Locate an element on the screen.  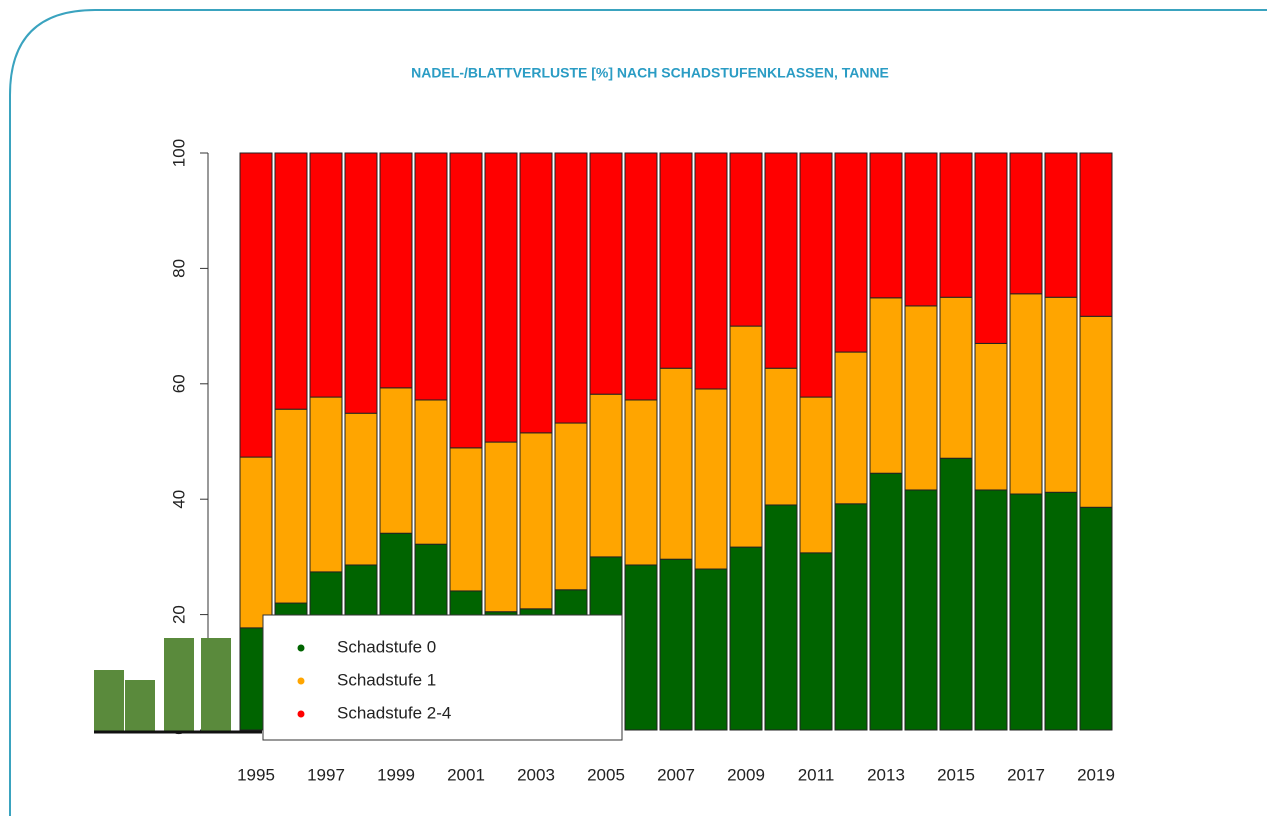
x-tick-label: 2017 is located at coordinates (1026, 774).